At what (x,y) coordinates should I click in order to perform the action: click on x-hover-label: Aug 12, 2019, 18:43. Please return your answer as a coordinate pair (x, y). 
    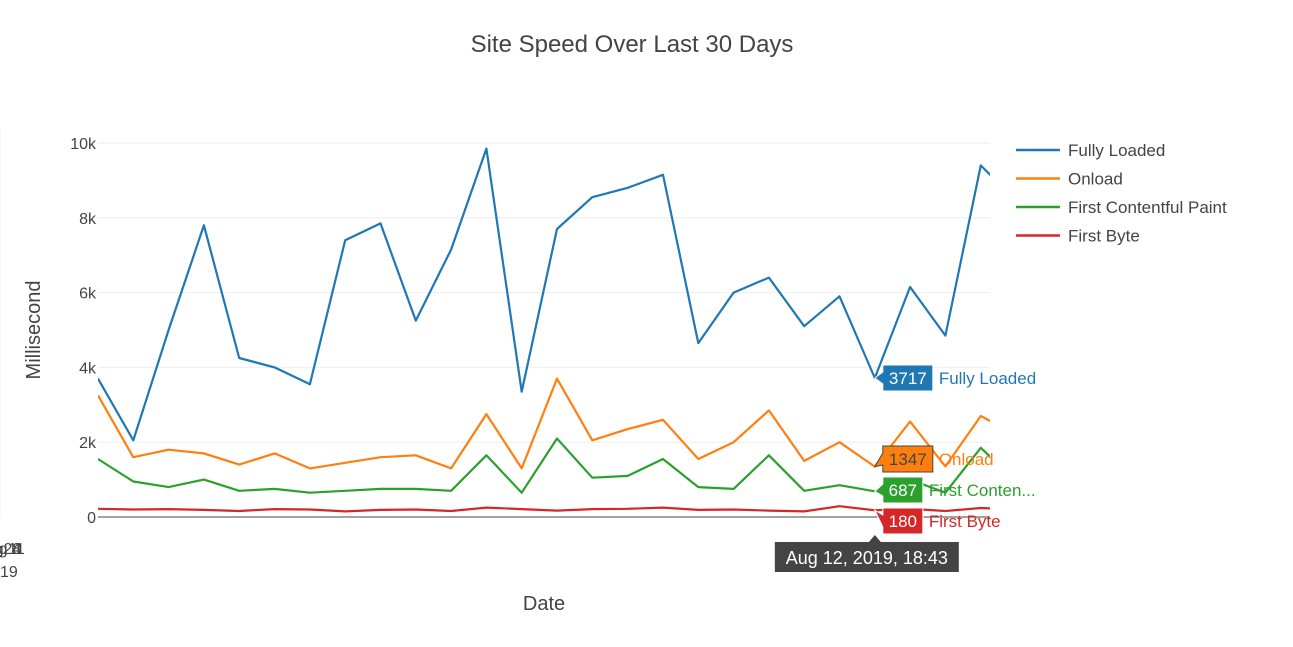
    Looking at the image, I should click on (866, 553).